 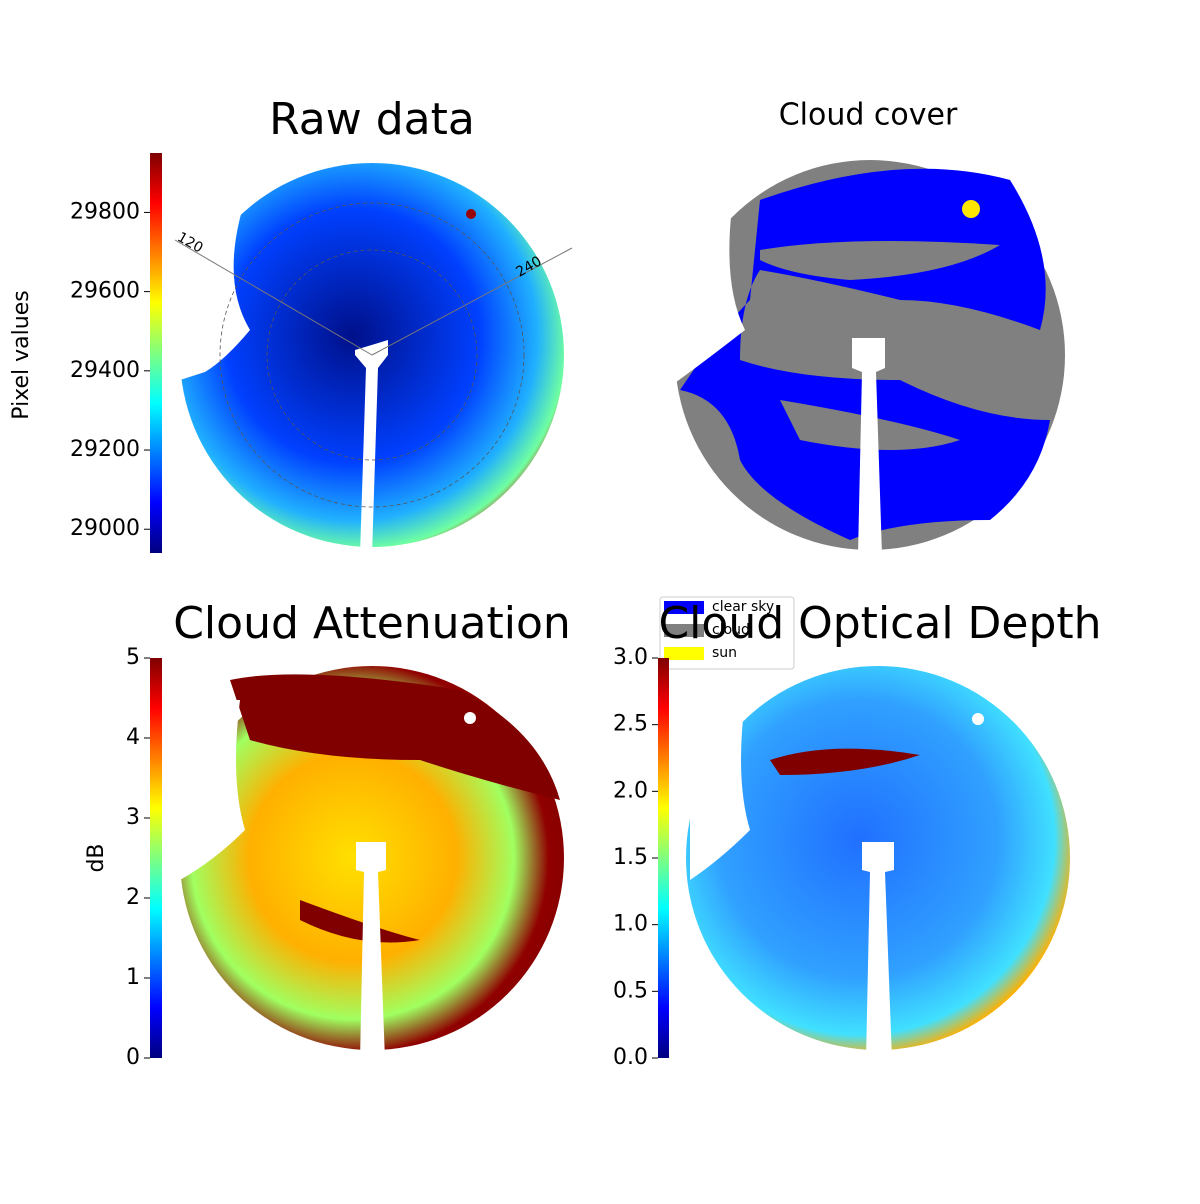 I want to click on colorbar-tick-label: 29800, so click(x=105, y=211).